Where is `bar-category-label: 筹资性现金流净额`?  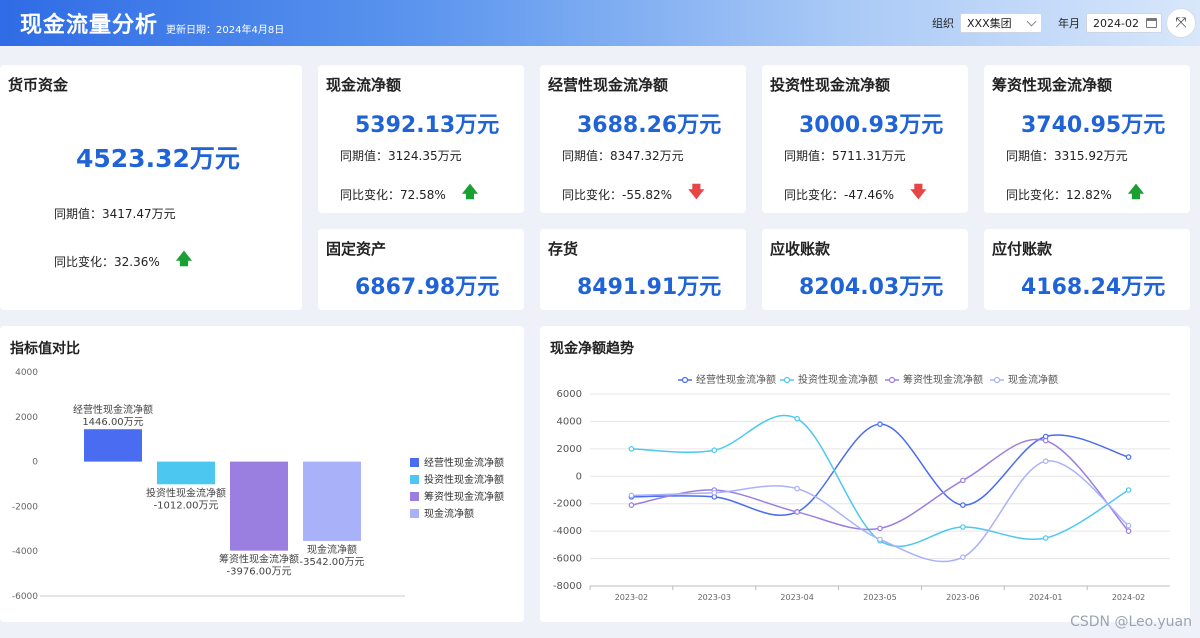
bar-category-label: 筹资性现金流净额 is located at coordinates (259, 559).